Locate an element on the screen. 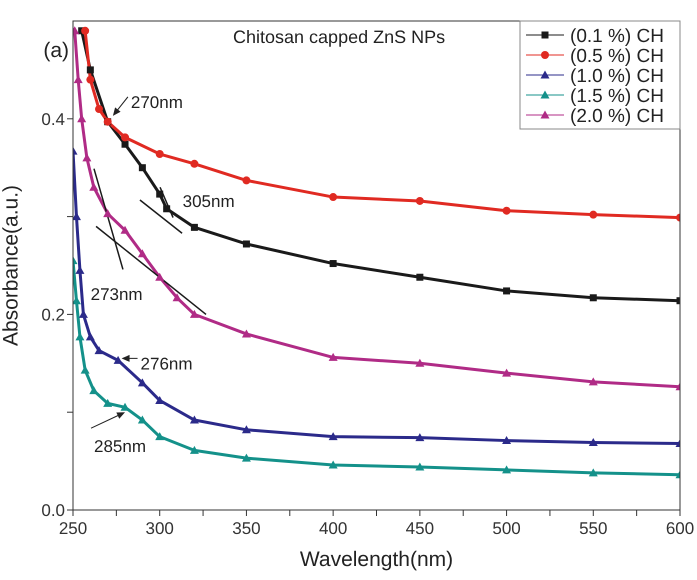 Image resolution: width=697 pixels, height=580 pixels. x-axis-title: Wavelength(nm) is located at coordinates (377, 559).